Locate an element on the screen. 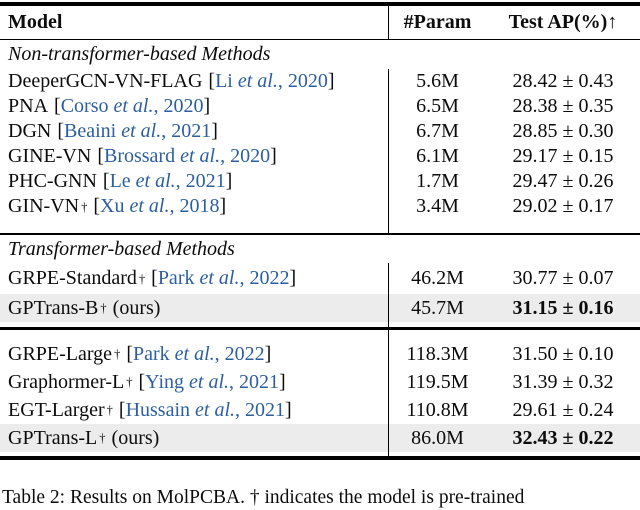 The image size is (640, 510). model-cell: GRPE-Large † [Park et al., 2022] is located at coordinates (140, 353).